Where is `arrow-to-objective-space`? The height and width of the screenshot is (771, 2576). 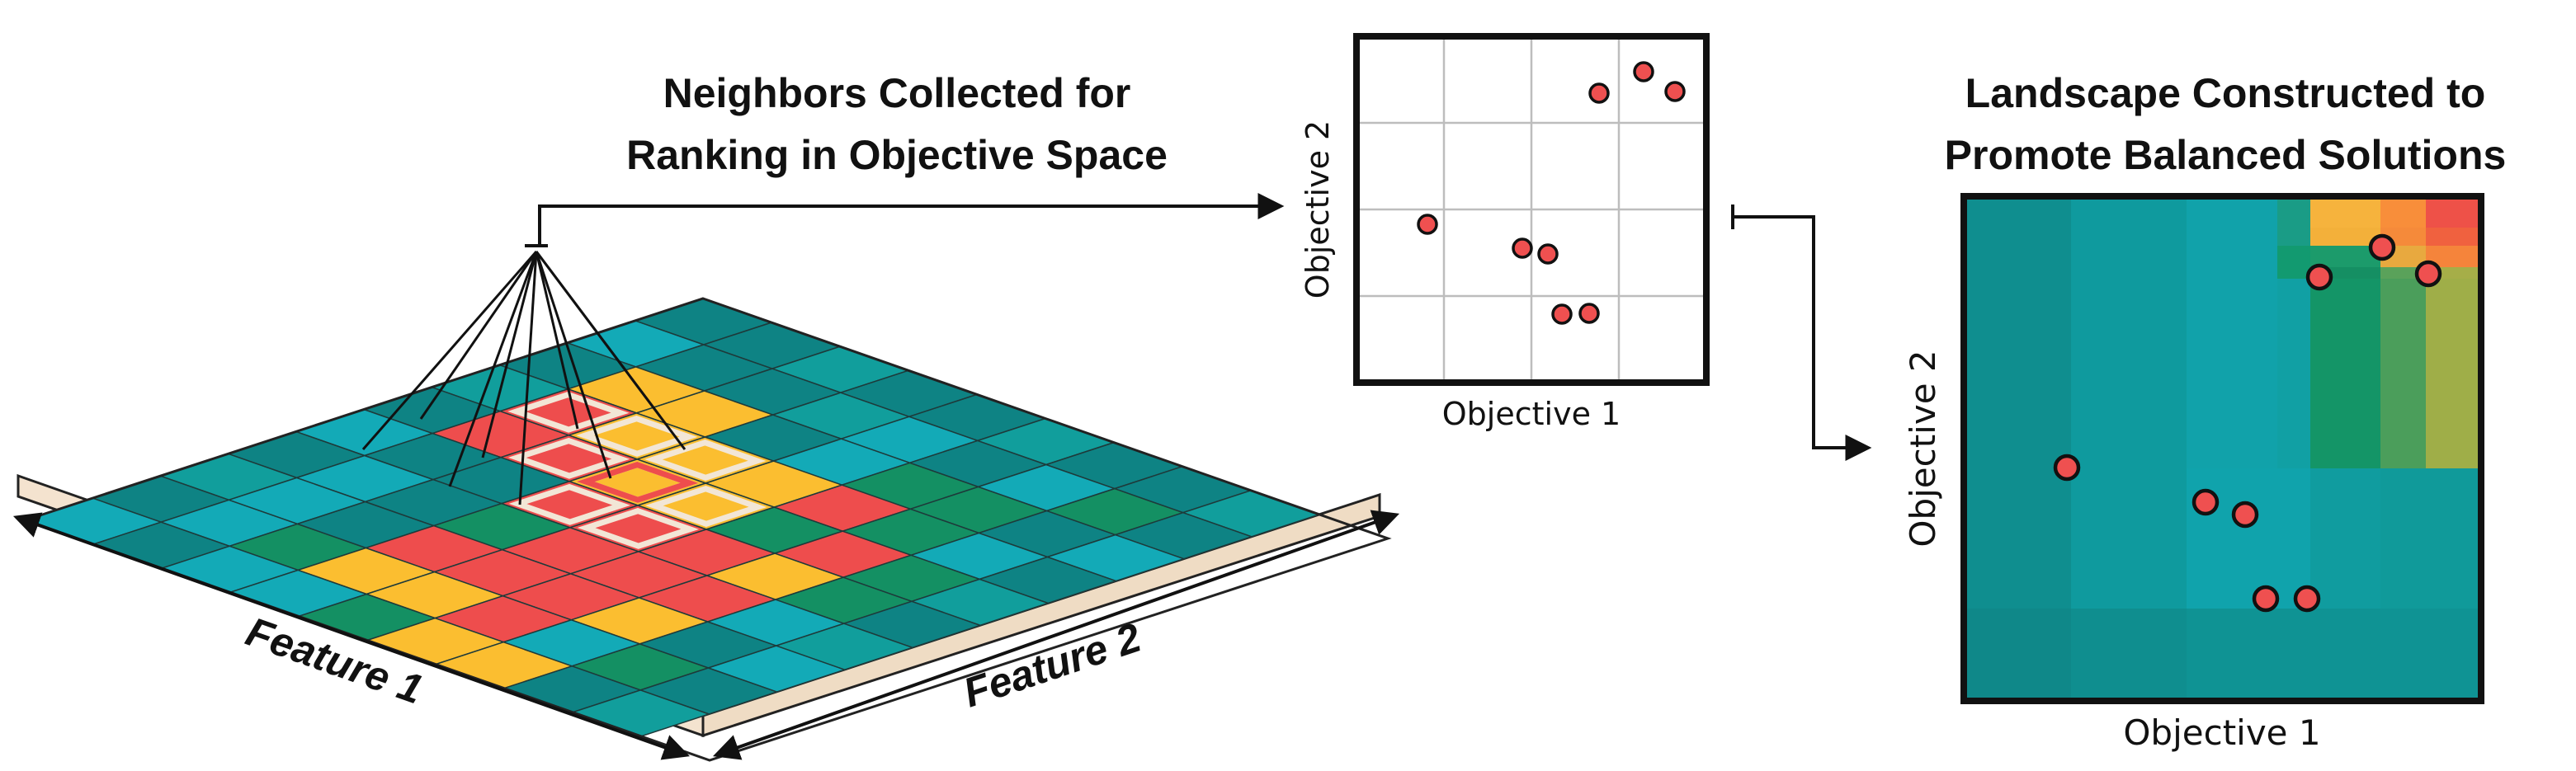 arrow-to-objective-space is located at coordinates (911, 219).